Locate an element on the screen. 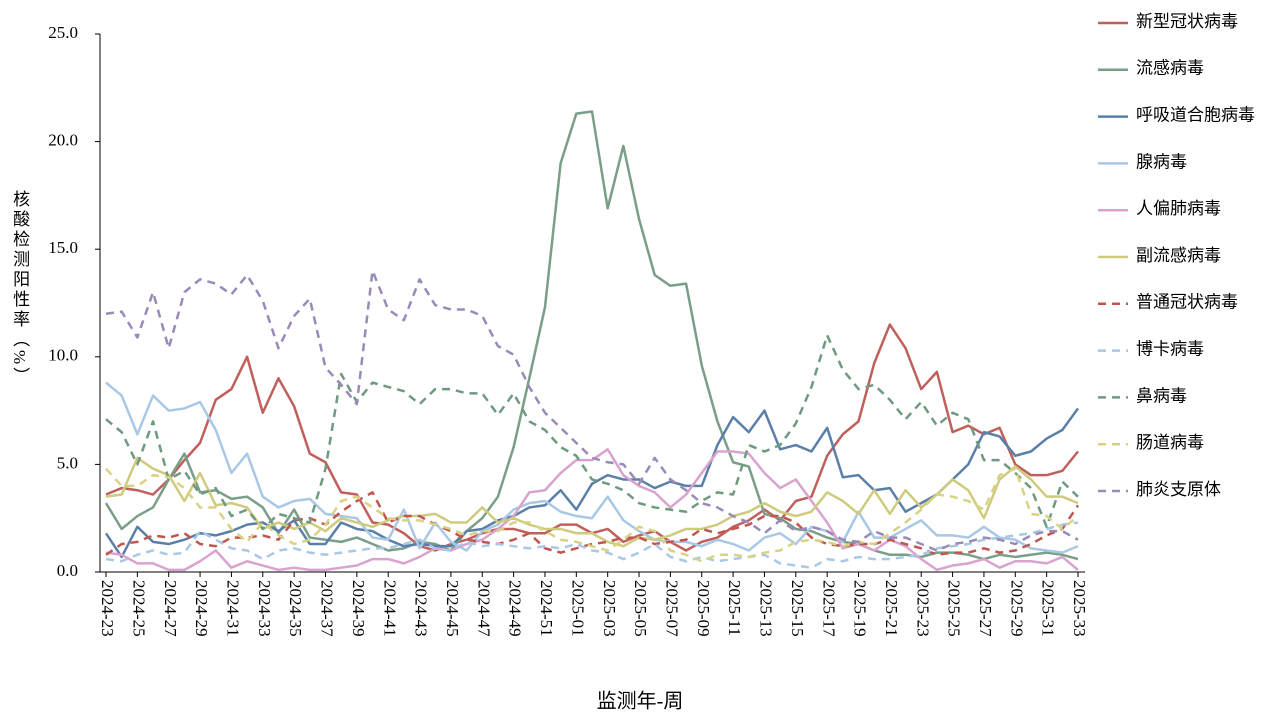  x-tick-label: 2024-29 is located at coordinates (201, 608).